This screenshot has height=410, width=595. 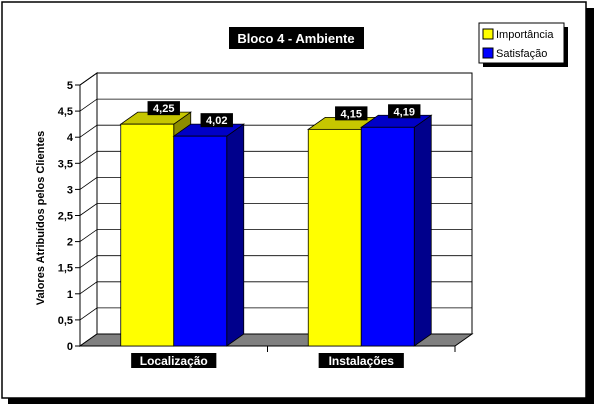 What do you see at coordinates (525, 35) in the screenshot?
I see `legend-label-importancia: Importância` at bounding box center [525, 35].